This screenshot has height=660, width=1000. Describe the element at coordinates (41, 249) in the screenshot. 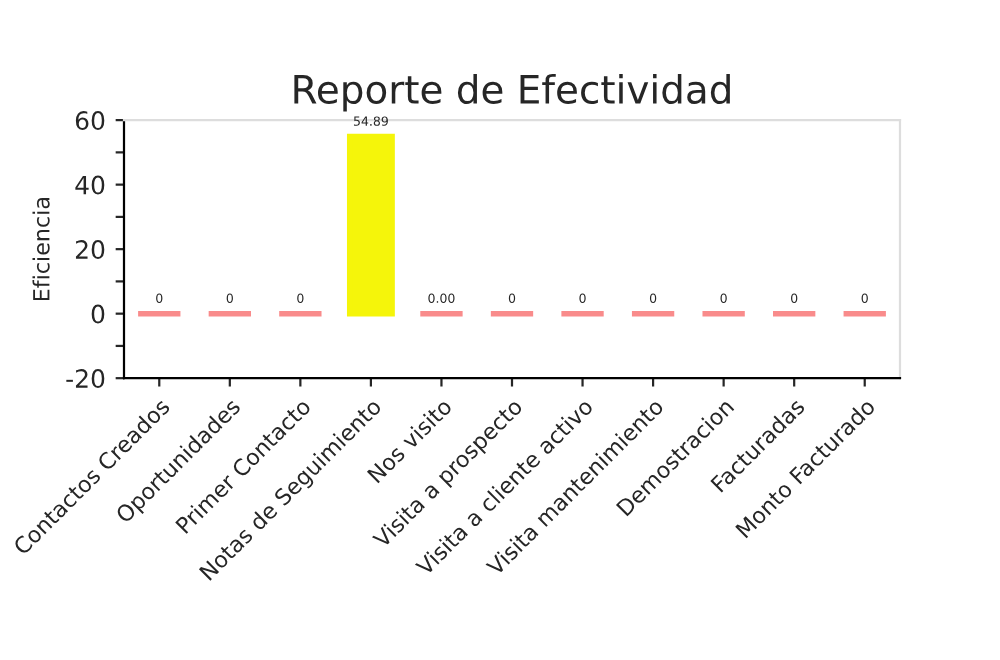

I see `y-axis-title: Eficiencia` at that location.